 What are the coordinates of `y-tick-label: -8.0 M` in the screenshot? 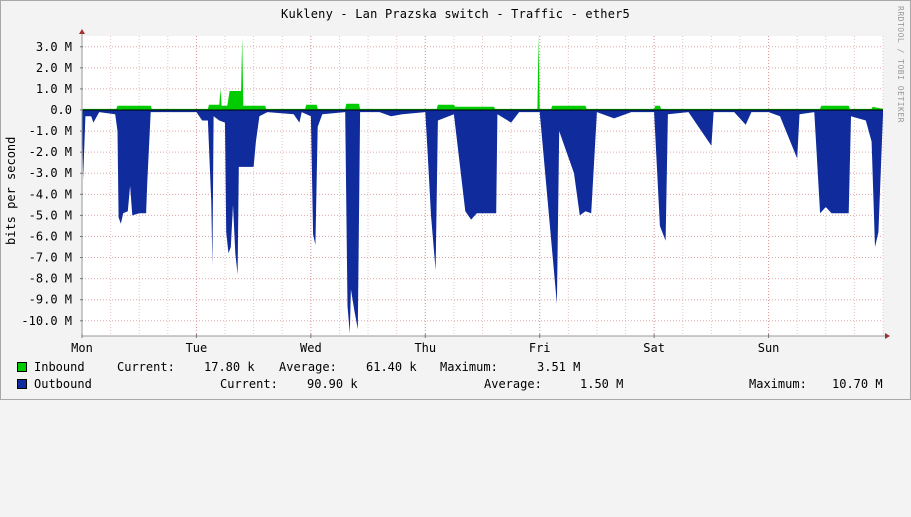 It's located at (50, 279).